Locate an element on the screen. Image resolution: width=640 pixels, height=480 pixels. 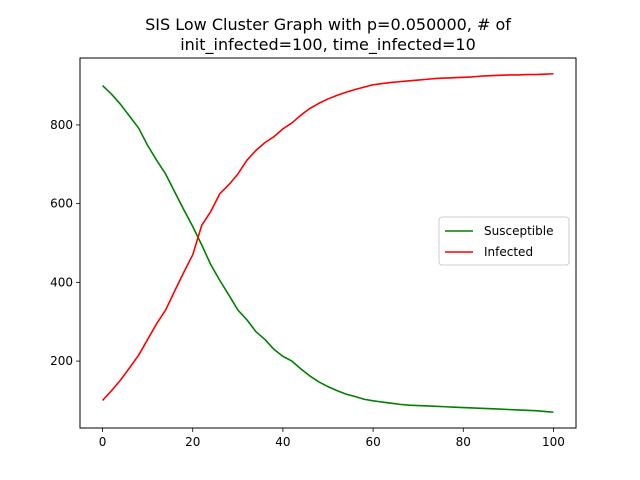
legend-box is located at coordinates (504, 241).